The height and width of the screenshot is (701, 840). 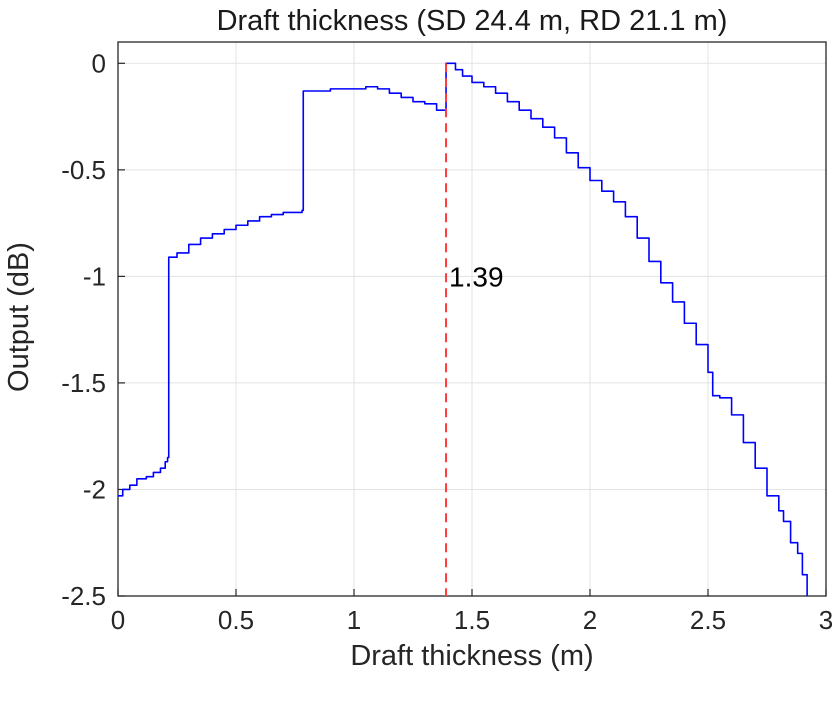 I want to click on chart-title: Draft thickness (SD 24.4 m, RD 21.1 m), so click(x=472, y=21).